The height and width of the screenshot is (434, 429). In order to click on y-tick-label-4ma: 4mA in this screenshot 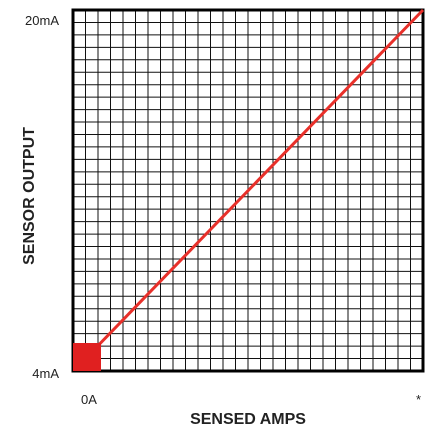, I will do `click(45, 373)`.